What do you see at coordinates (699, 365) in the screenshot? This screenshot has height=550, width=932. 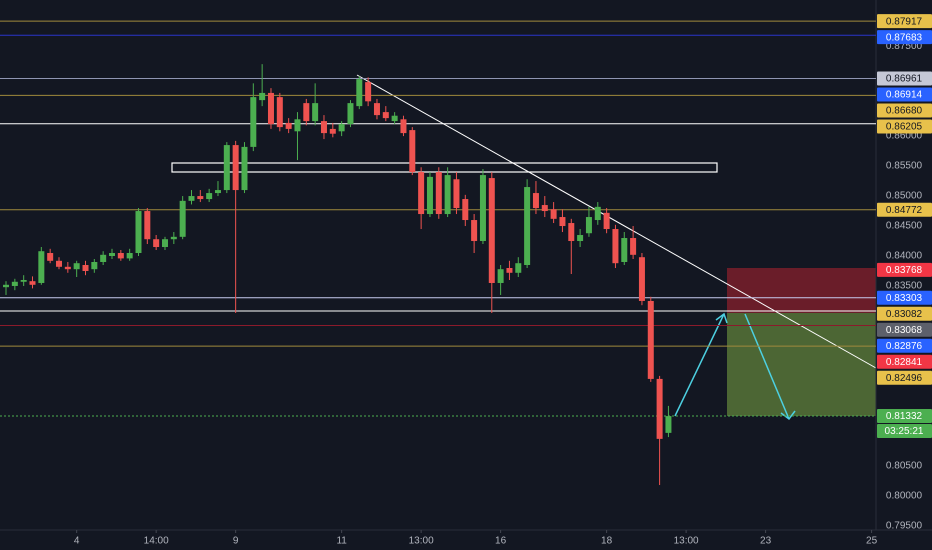 I see `arrow-up` at bounding box center [699, 365].